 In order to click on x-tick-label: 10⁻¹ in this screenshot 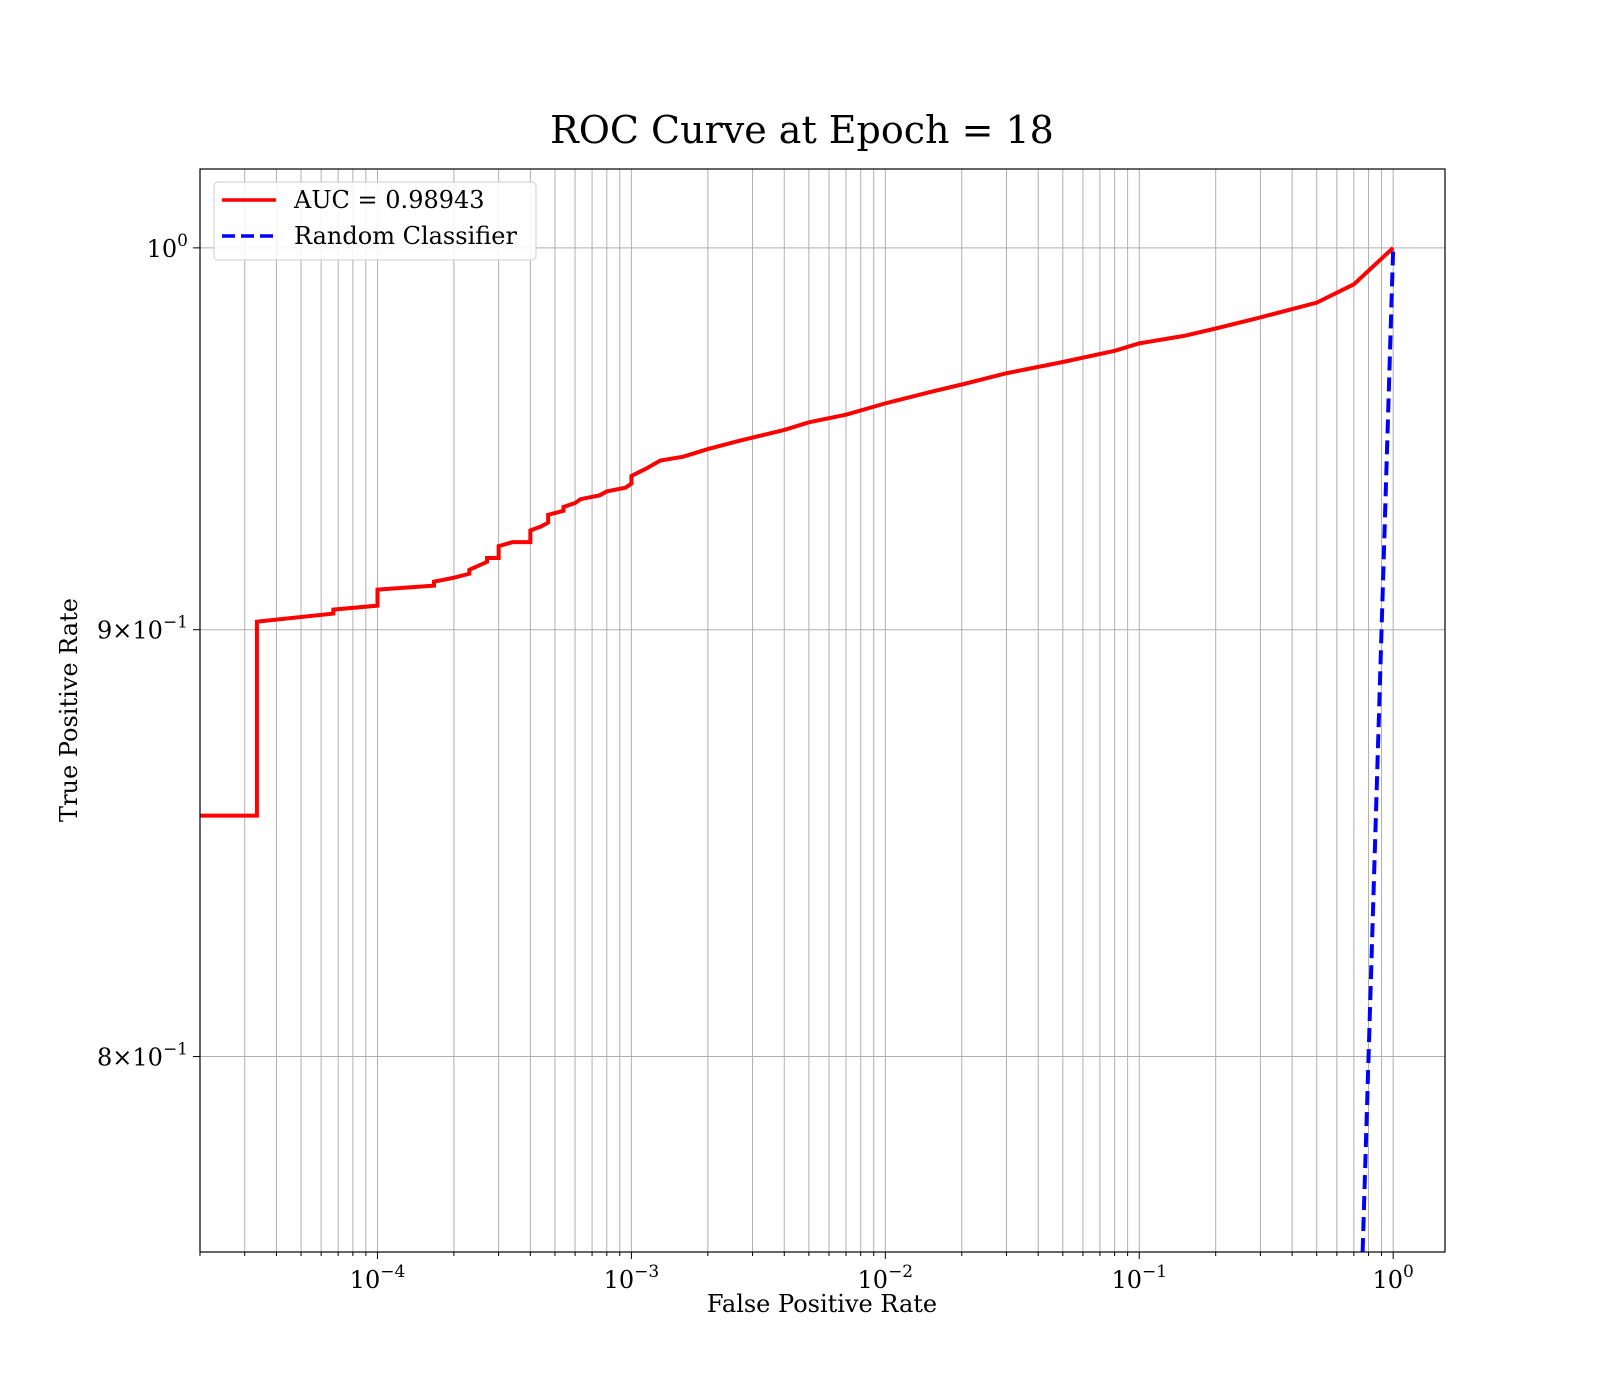, I will do `click(1139, 1278)`.